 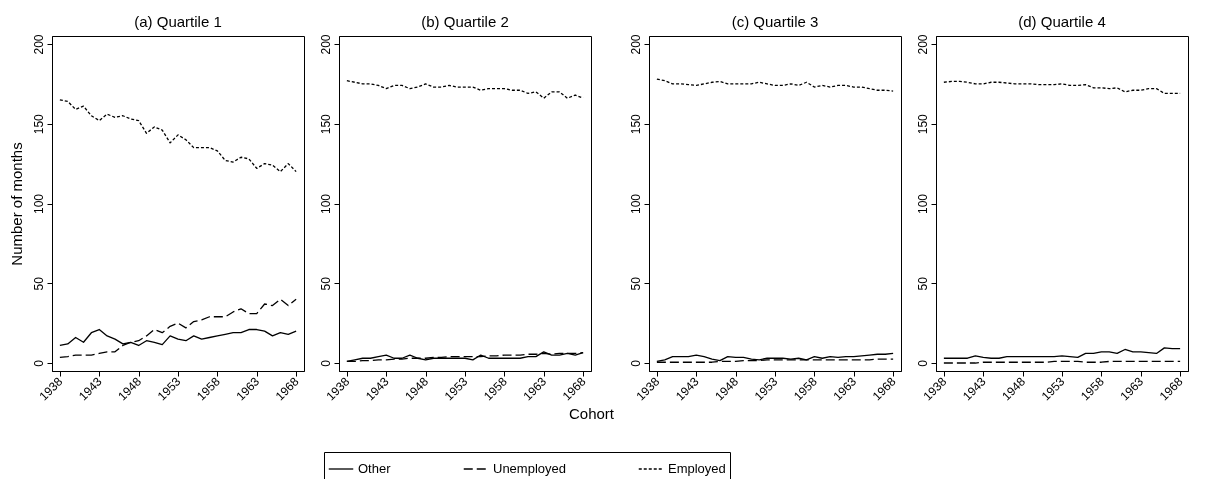 I want to click on chart-title: (a) Quartile 1, so click(x=178, y=21).